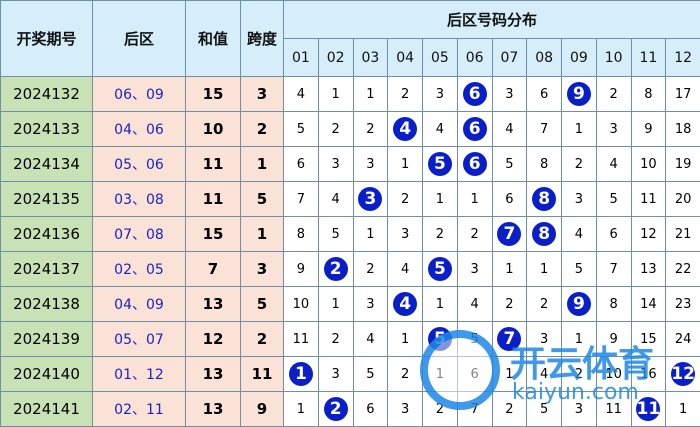 This screenshot has width=700, height=427. What do you see at coordinates (335, 269) in the screenshot?
I see `hit-cell: 2` at bounding box center [335, 269].